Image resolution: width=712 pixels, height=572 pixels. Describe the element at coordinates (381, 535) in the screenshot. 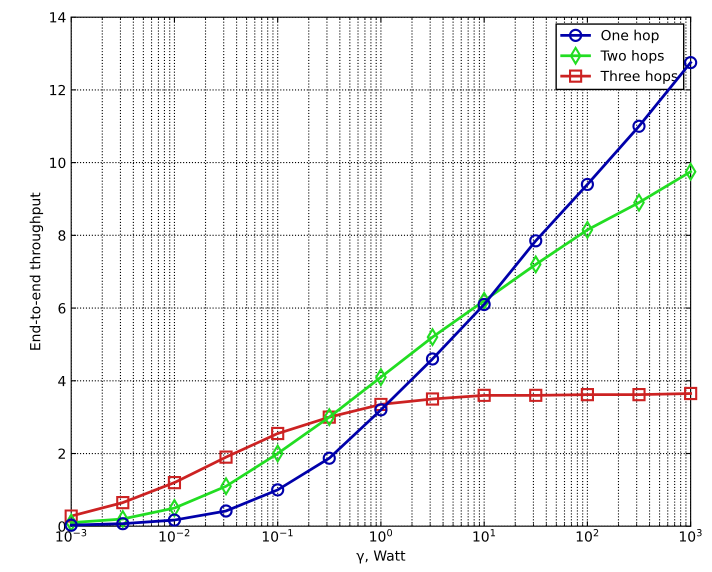

I see `x-tick-label: 10$^{0}$` at that location.